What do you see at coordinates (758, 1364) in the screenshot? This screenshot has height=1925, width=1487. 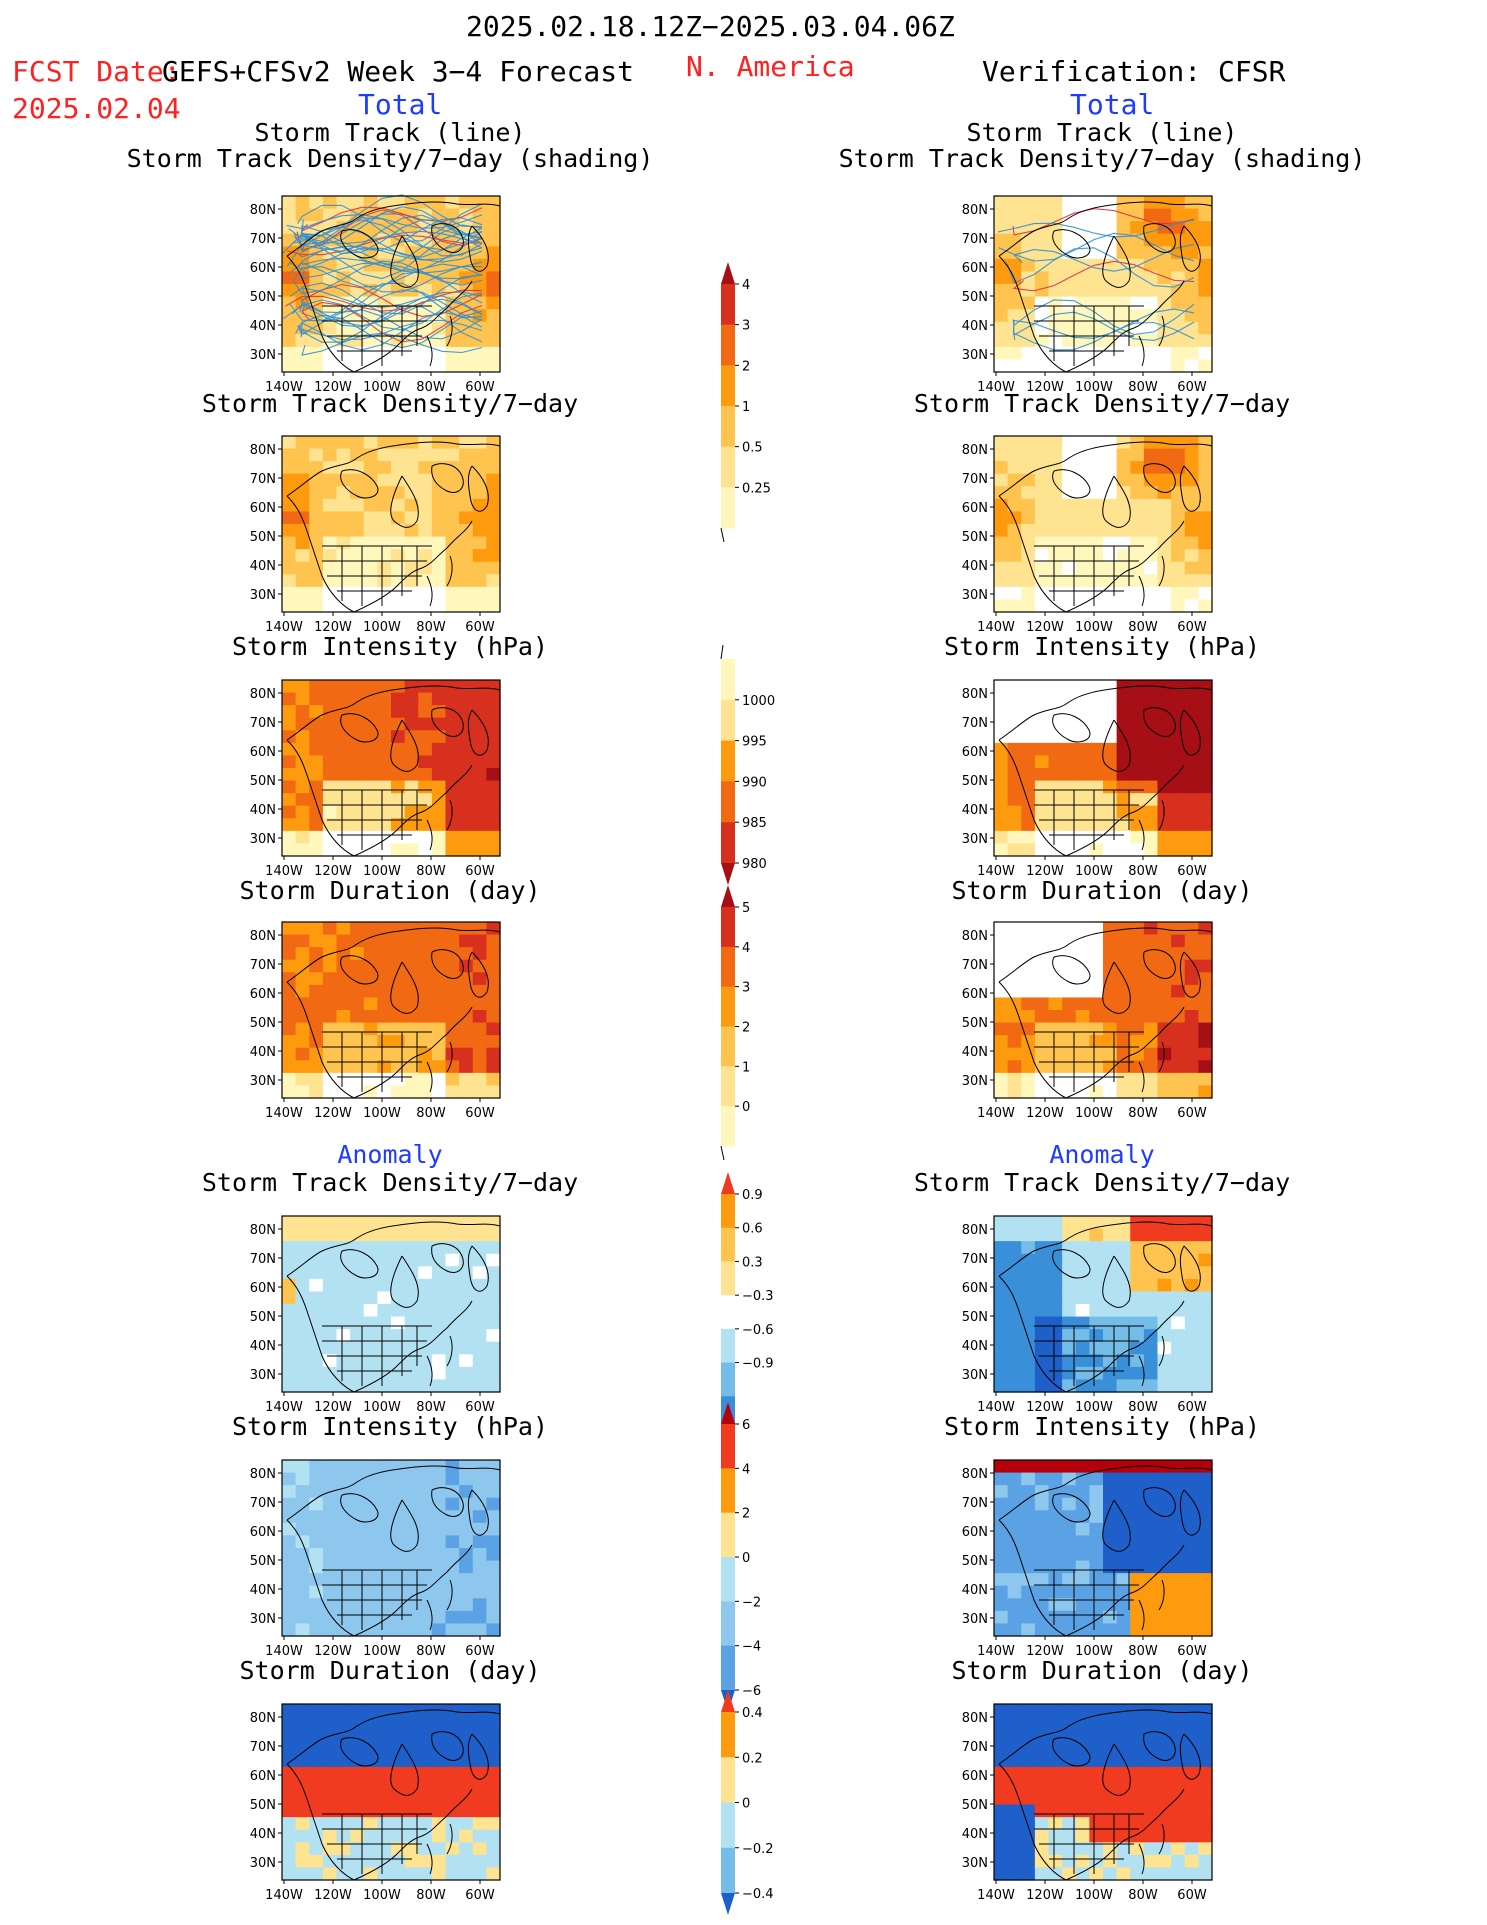 I see `colorbar-label: −0.9` at bounding box center [758, 1364].